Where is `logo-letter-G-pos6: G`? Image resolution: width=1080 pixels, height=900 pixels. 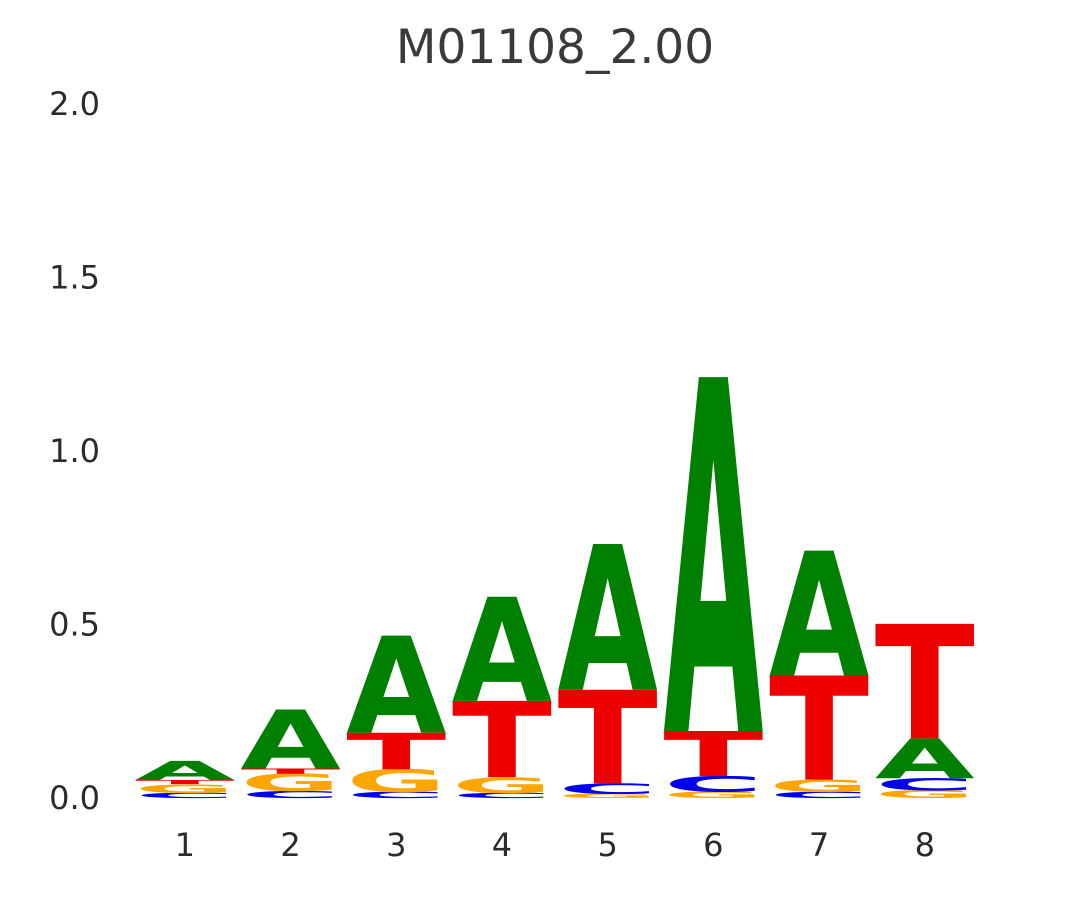
logo-letter-G-pos6: G is located at coordinates (713, 795).